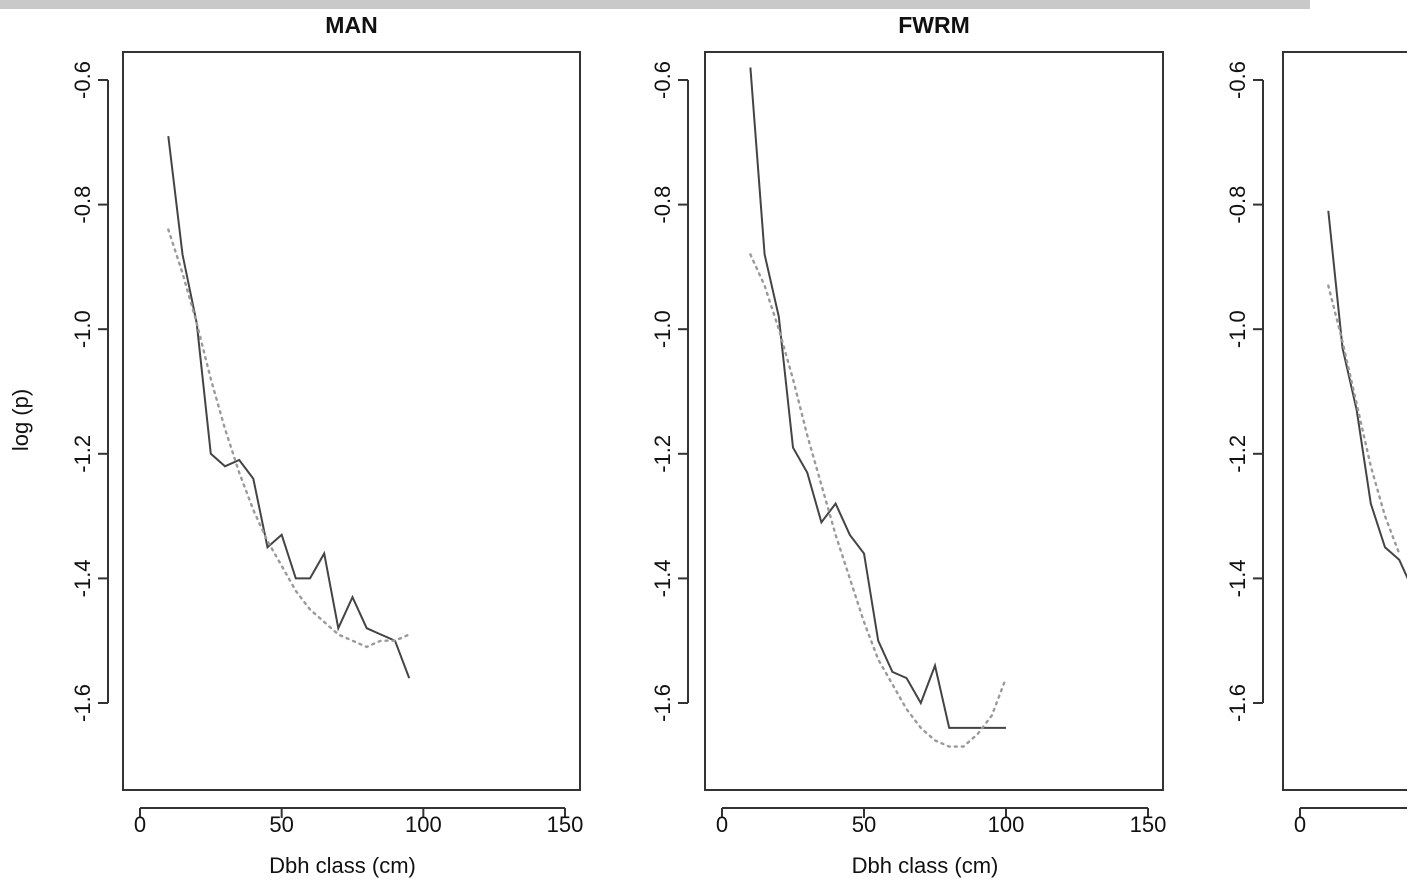 The width and height of the screenshot is (1409, 882). I want to click on top-gray-strip, so click(655, 4).